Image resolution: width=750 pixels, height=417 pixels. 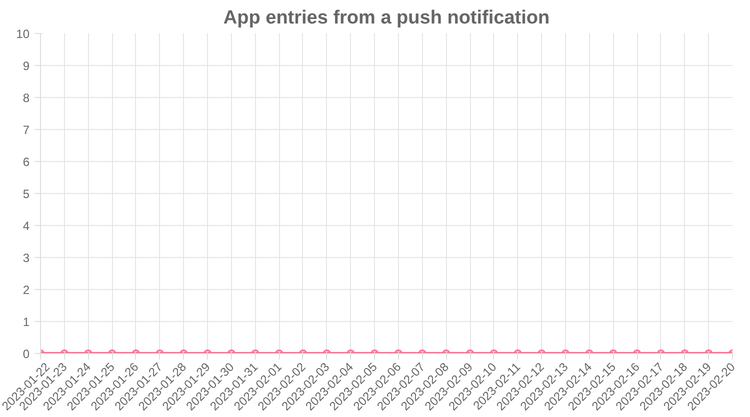 I want to click on chart-title: App entries from a push notification, so click(x=386, y=18).